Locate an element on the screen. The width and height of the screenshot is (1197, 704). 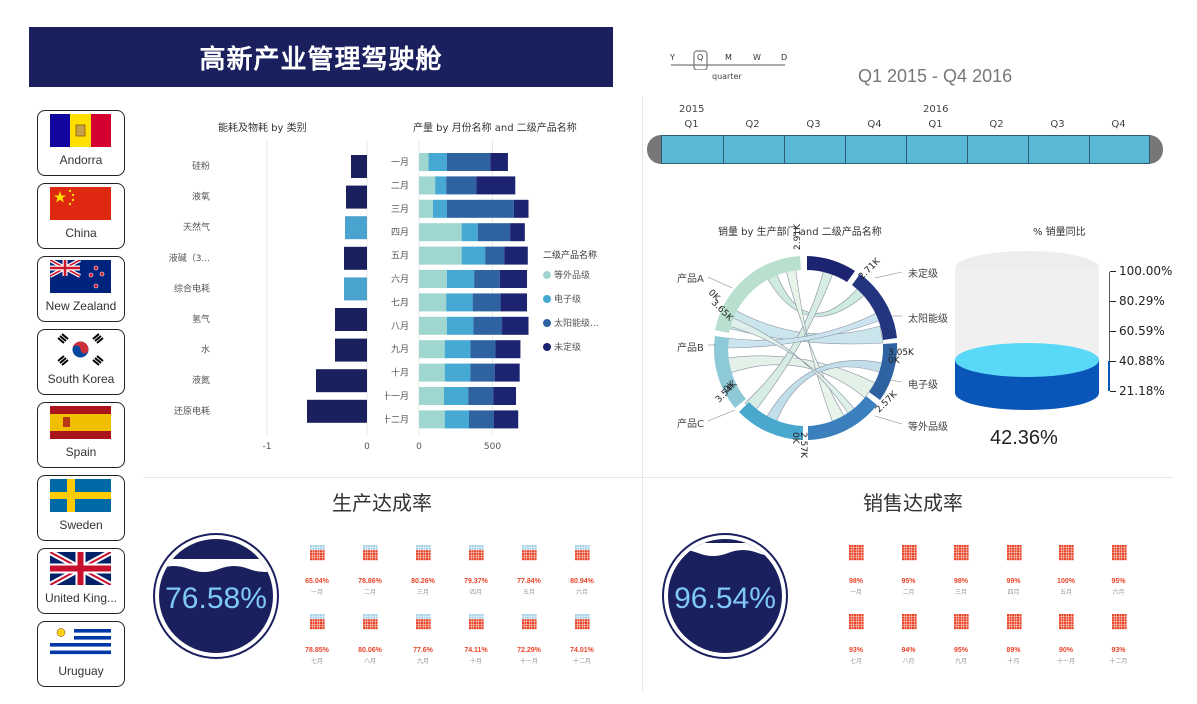
timeline-quarter-6: Q2 is located at coordinates (996, 124).